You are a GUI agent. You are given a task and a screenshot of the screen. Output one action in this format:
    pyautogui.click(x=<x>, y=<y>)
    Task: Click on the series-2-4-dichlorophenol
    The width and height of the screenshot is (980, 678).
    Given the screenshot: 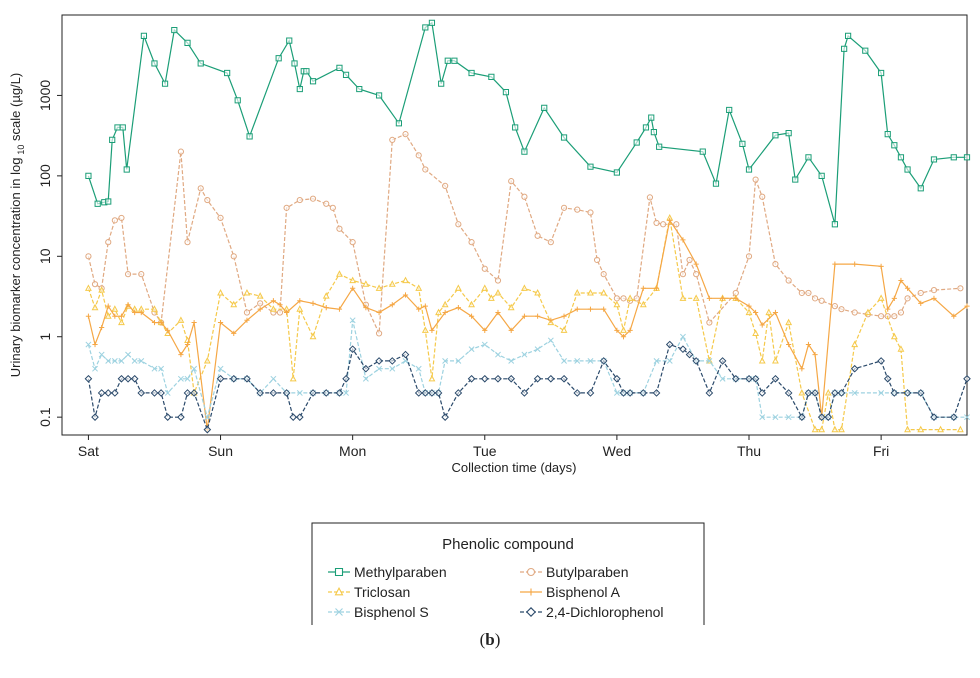 What is the action you would take?
    pyautogui.click(x=527, y=387)
    